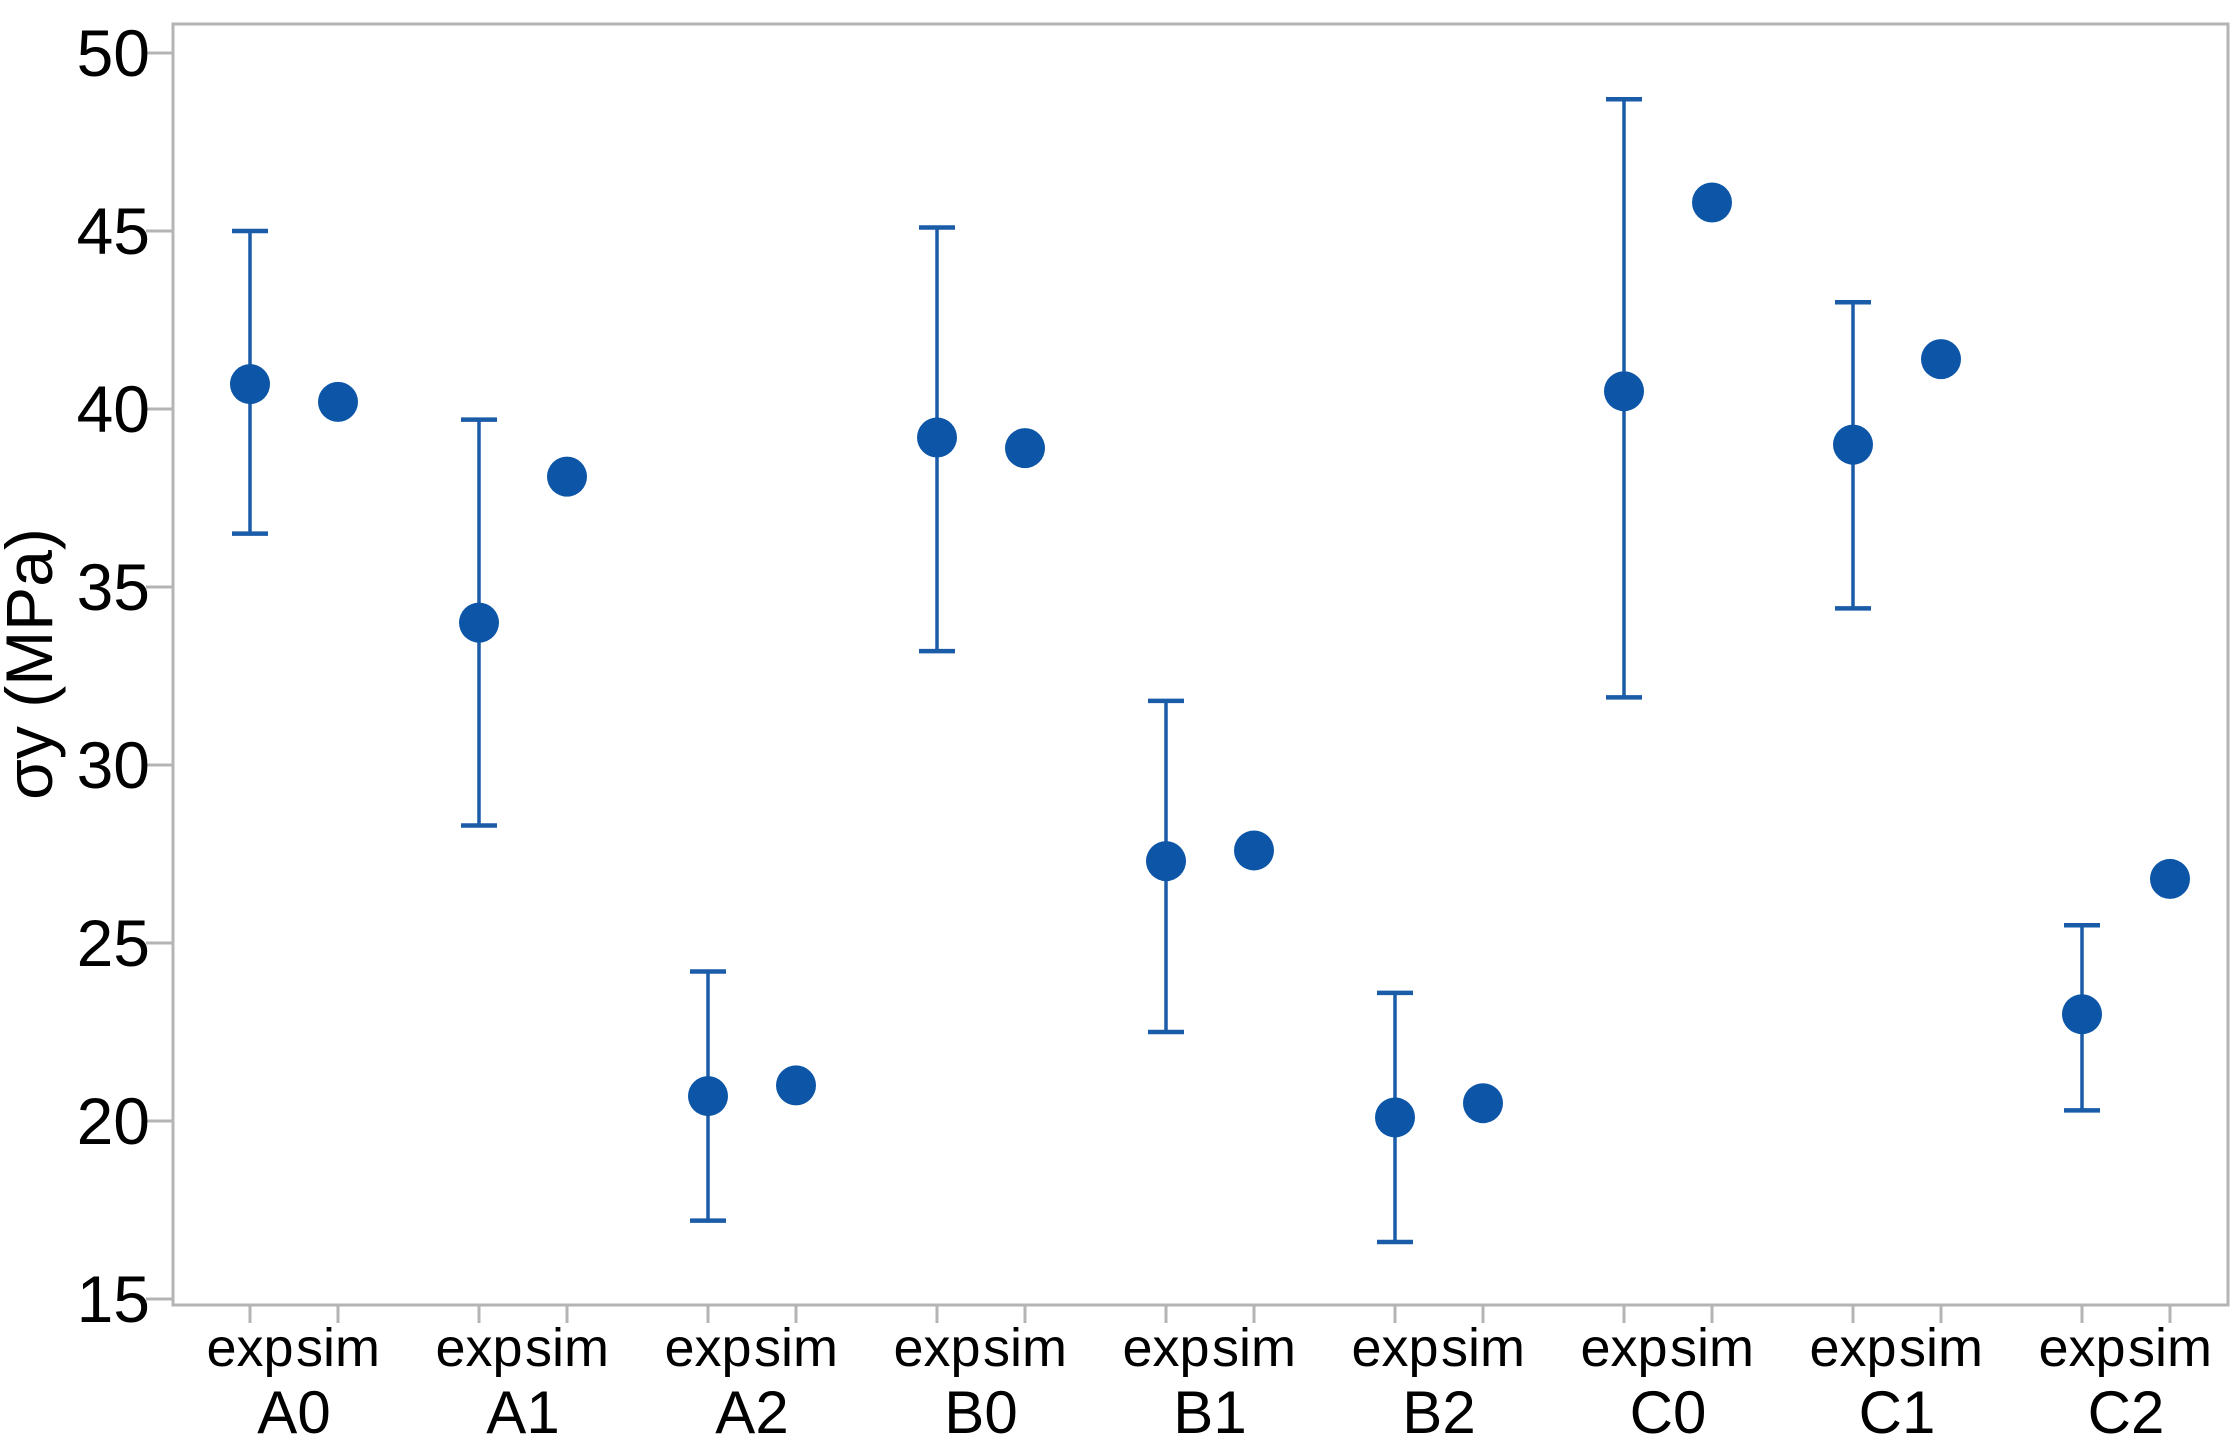 Image resolution: width=2240 pixels, height=1455 pixels. What do you see at coordinates (2170, 1348) in the screenshot?
I see `x-sublabel-sim-C2: sim` at bounding box center [2170, 1348].